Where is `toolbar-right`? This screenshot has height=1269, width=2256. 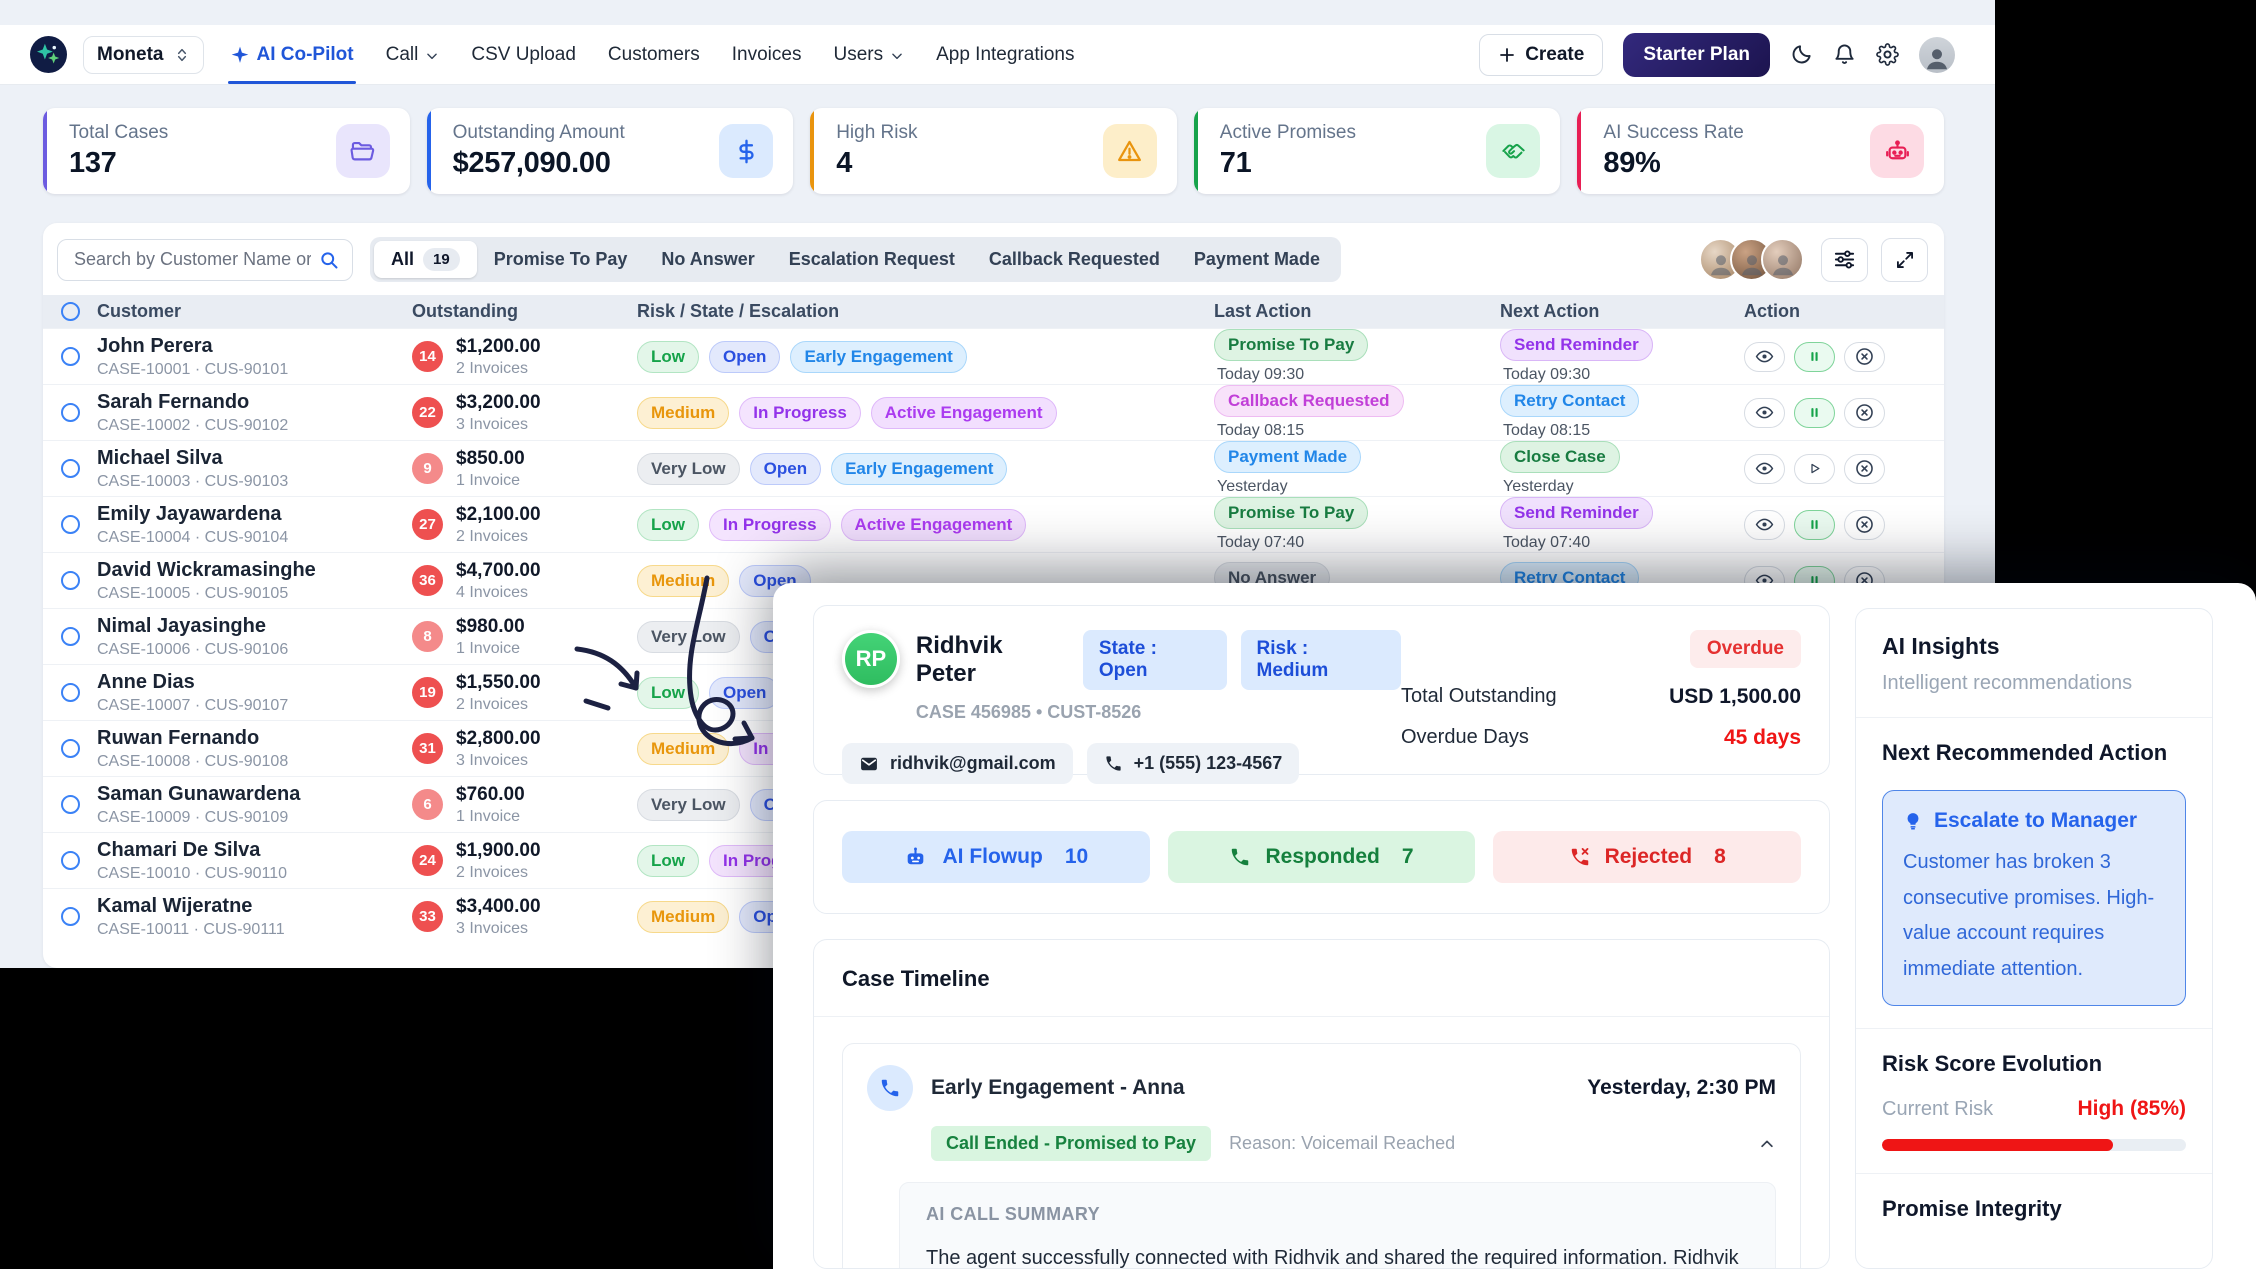 toolbar-right is located at coordinates (1813, 259).